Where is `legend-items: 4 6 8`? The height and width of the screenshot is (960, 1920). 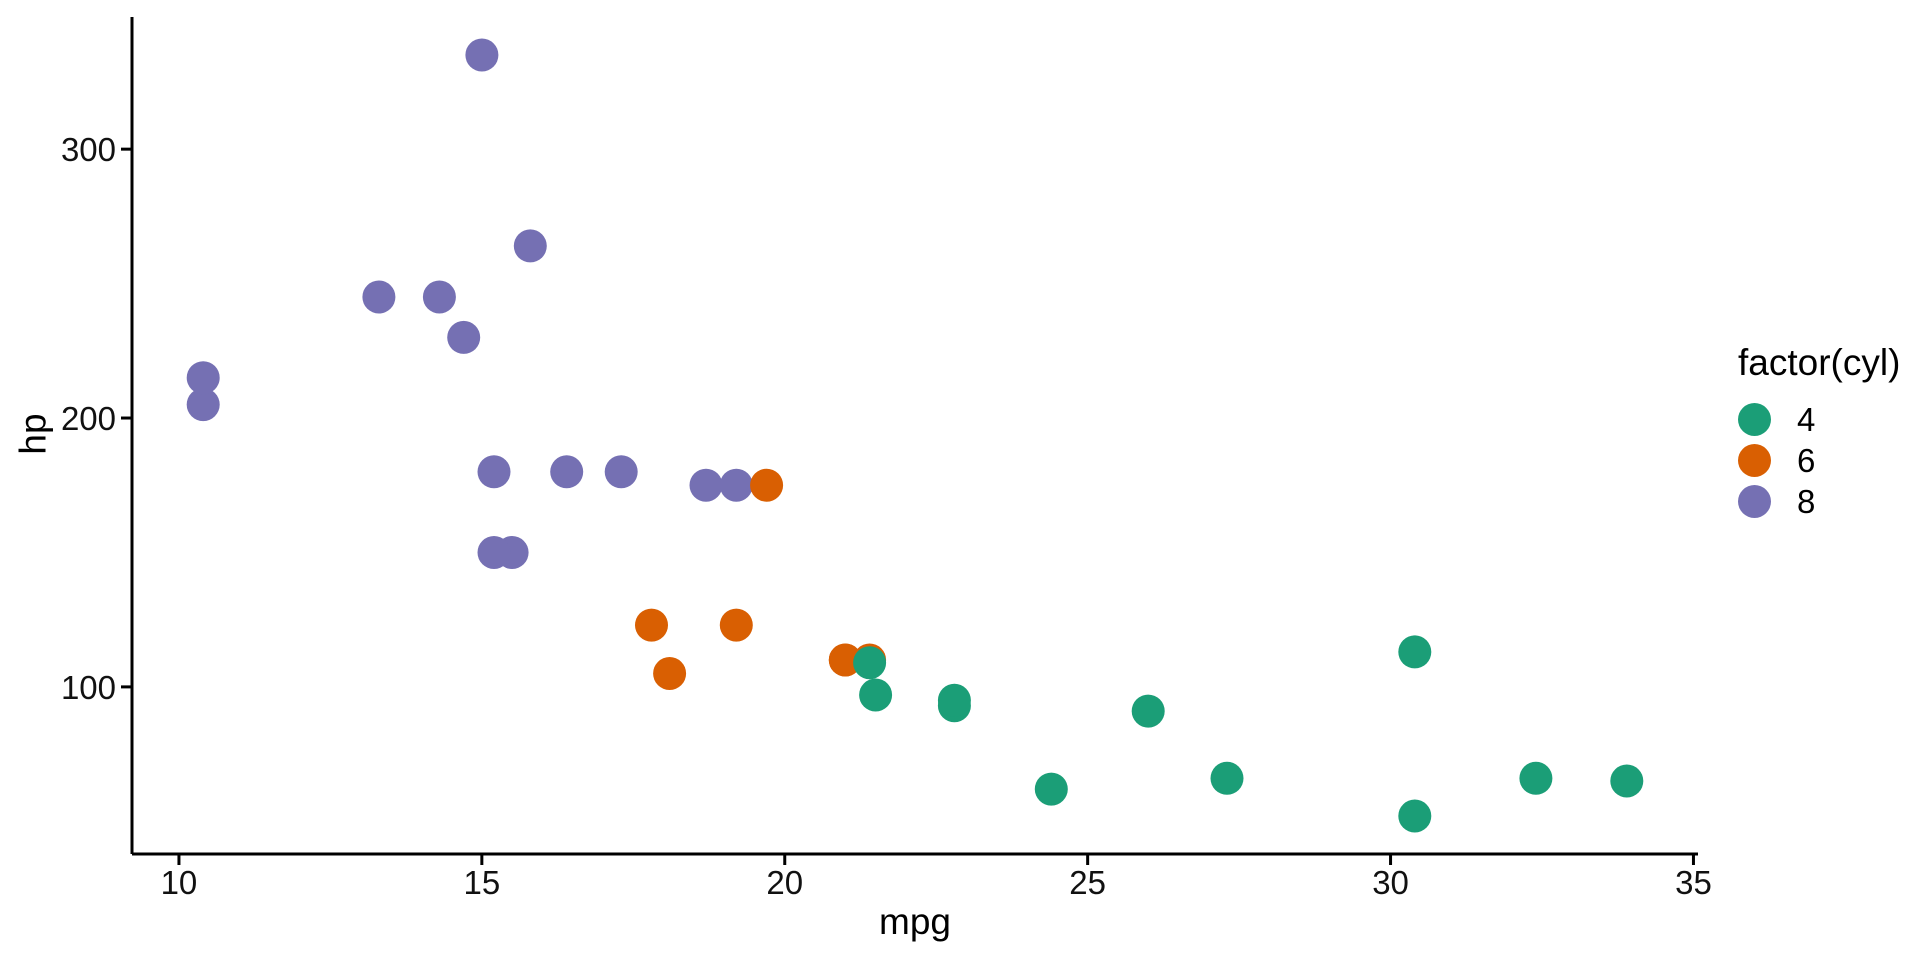
legend-items: 4 6 8 is located at coordinates (1819, 460).